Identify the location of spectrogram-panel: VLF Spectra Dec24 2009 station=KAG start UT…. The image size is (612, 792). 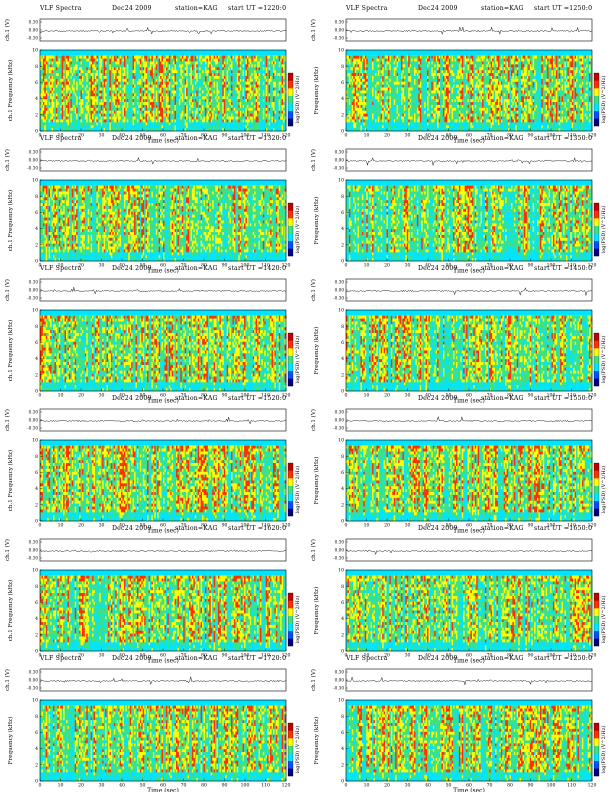
(153, 75).